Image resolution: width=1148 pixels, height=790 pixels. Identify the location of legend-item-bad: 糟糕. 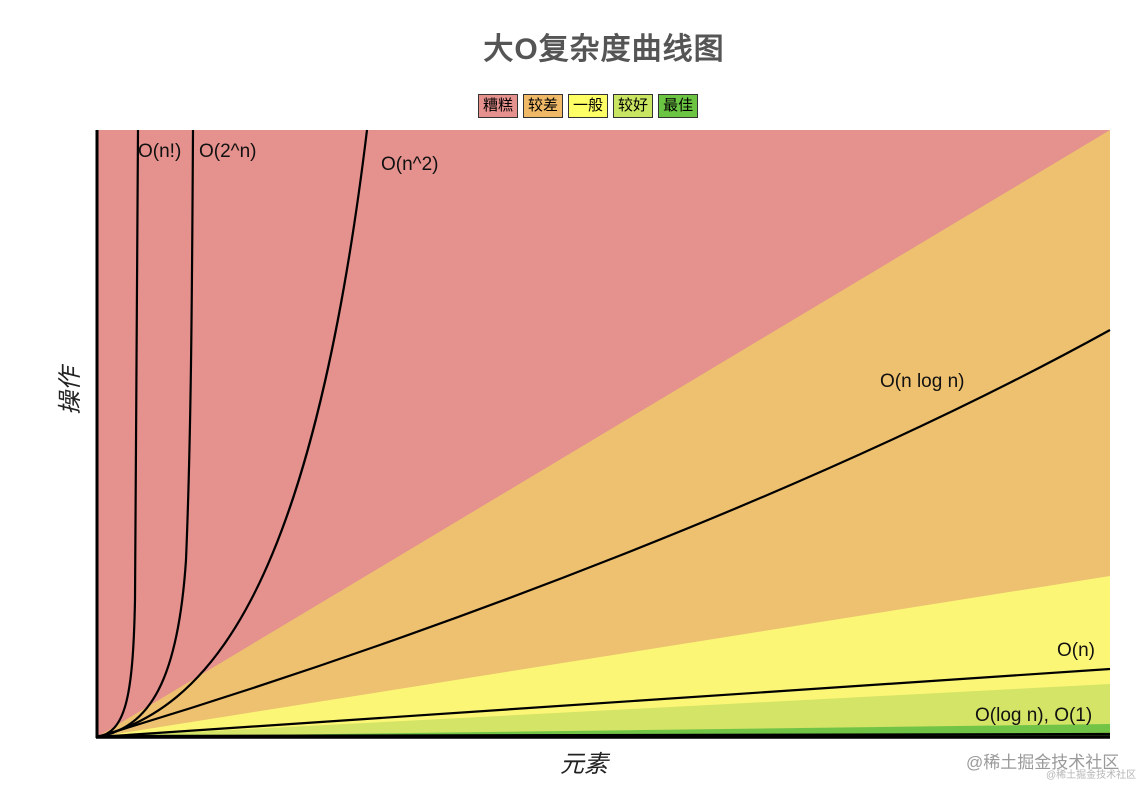
(498, 106).